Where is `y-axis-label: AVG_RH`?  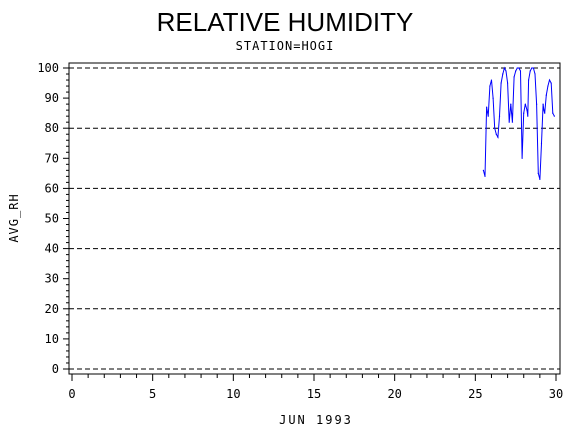
y-axis-label: AVG_RH is located at coordinates (14, 217).